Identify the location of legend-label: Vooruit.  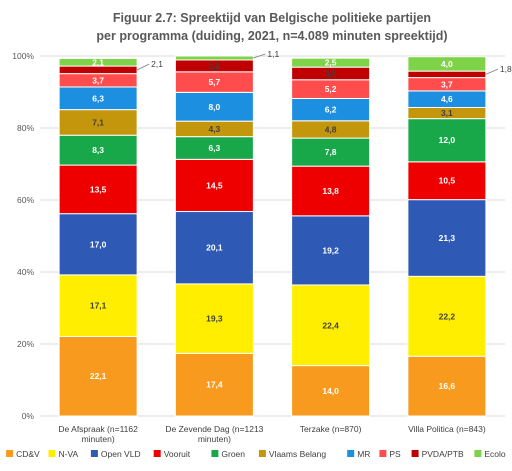
(177, 454).